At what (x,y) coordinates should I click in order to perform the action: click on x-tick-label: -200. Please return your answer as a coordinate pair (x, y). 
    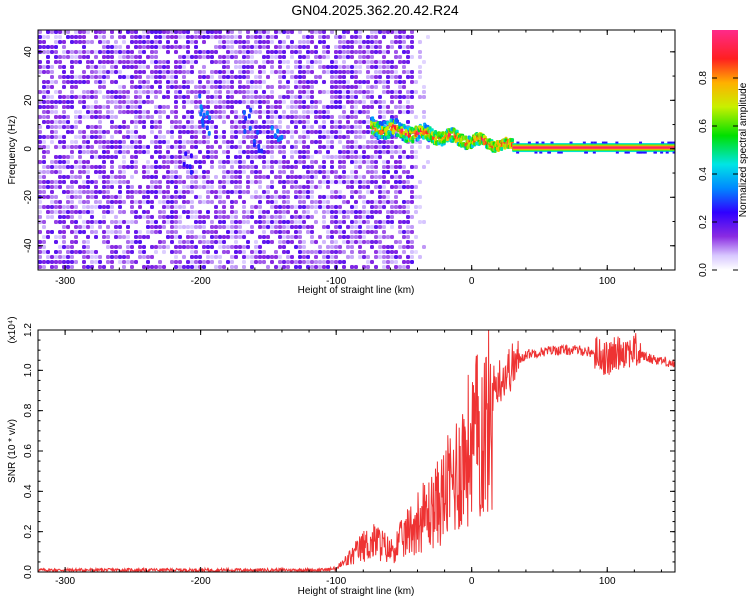
    Looking at the image, I should click on (201, 281).